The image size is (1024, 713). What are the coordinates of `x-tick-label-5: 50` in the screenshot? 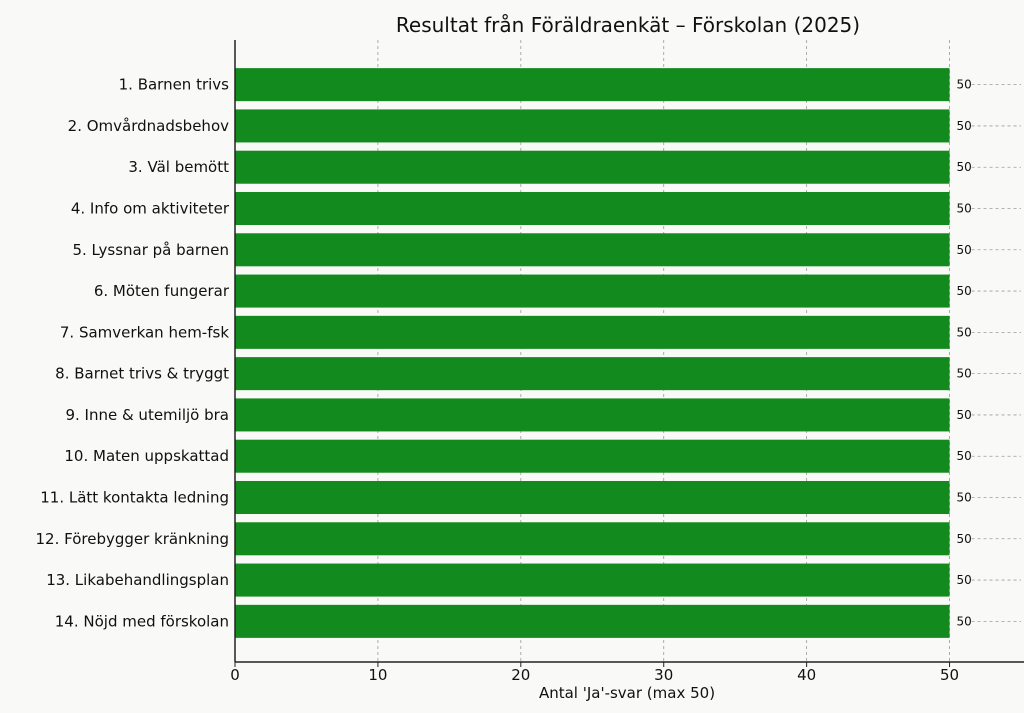 It's located at (949, 675).